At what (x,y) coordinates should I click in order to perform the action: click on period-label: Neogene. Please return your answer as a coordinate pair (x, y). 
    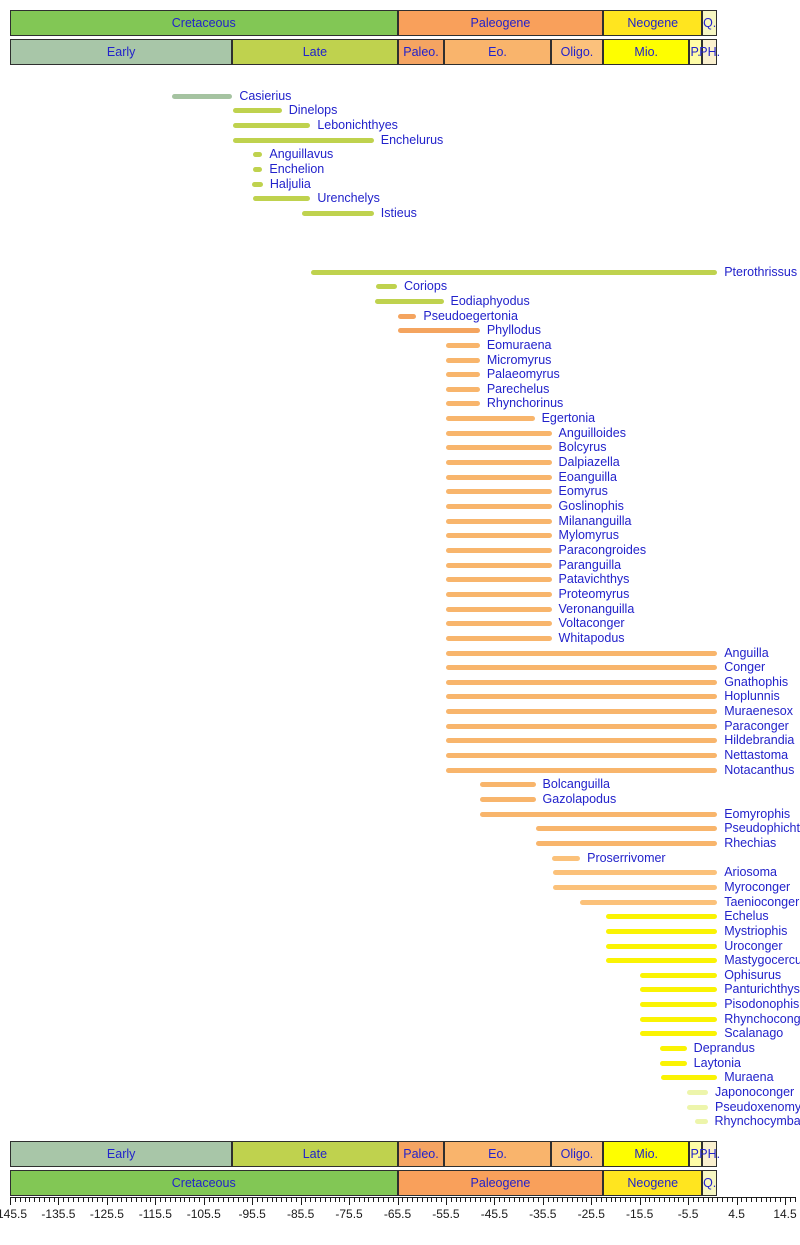
    Looking at the image, I should click on (653, 23).